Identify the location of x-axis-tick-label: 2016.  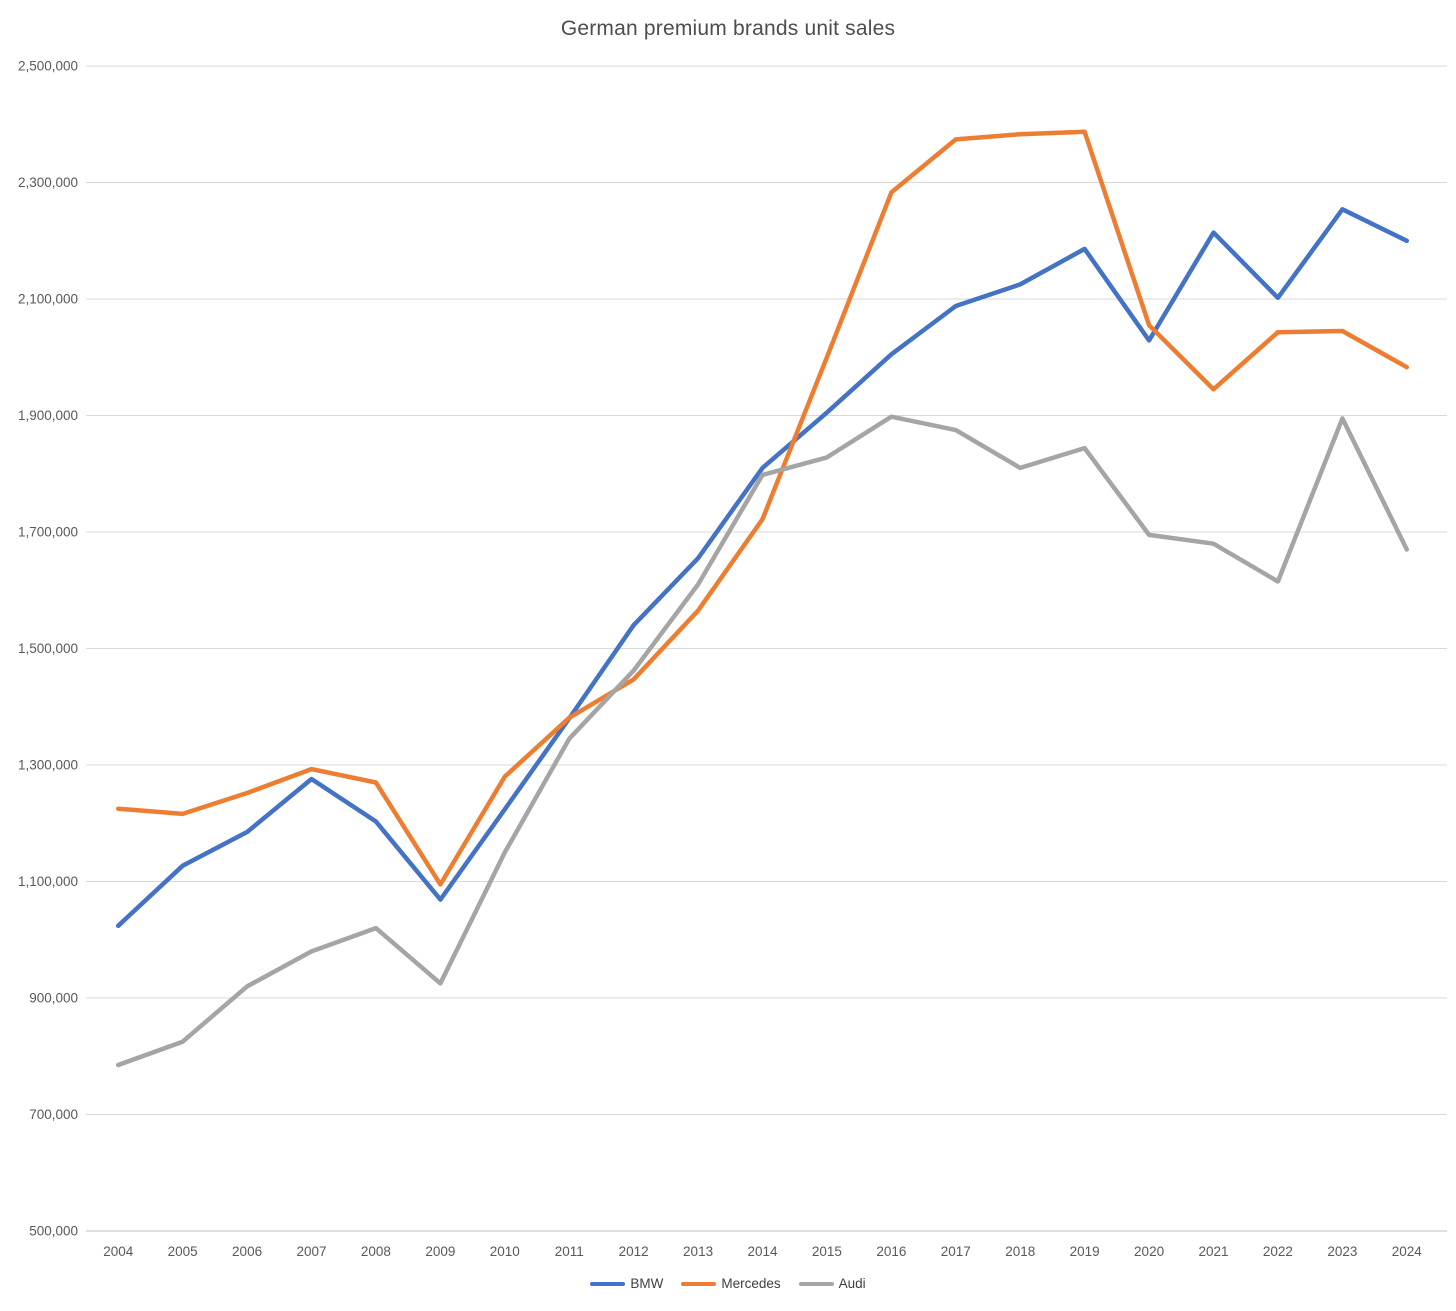
(891, 1251).